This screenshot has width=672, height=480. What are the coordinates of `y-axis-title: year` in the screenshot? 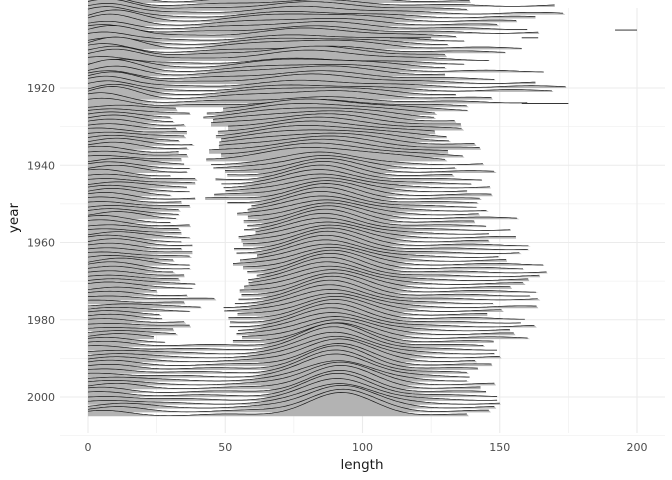 It's located at (14, 217).